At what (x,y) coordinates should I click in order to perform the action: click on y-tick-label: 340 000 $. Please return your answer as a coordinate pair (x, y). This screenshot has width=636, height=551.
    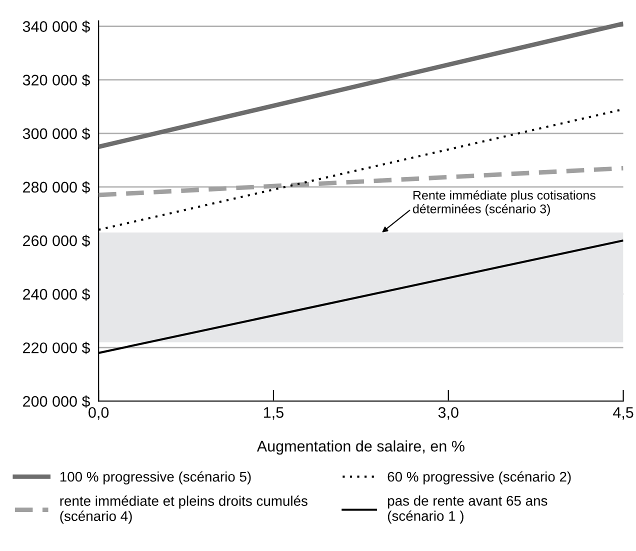
    Looking at the image, I should click on (56, 26).